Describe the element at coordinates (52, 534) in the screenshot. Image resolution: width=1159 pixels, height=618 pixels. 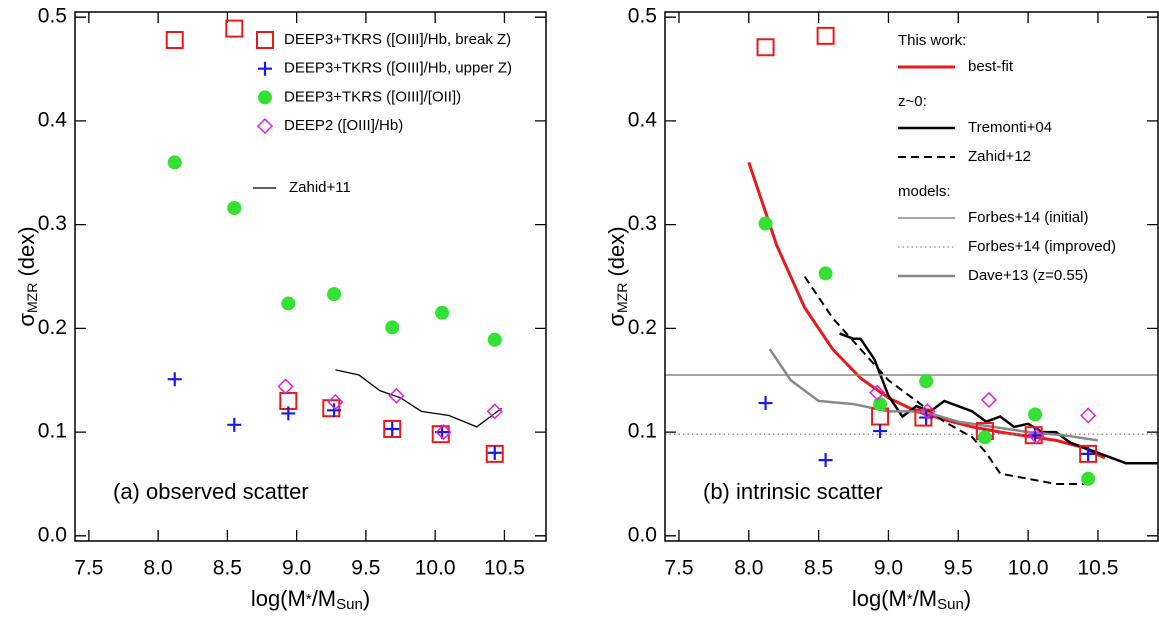
I see `y-tick-label: 0.0` at that location.